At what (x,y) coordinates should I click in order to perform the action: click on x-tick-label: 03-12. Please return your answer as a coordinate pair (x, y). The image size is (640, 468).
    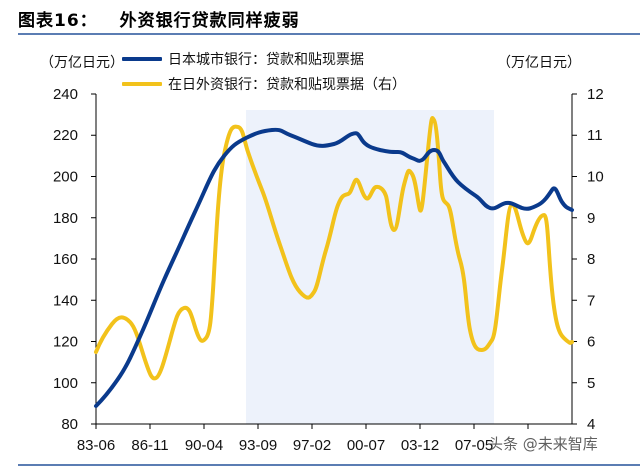
    Looking at the image, I should click on (420, 445).